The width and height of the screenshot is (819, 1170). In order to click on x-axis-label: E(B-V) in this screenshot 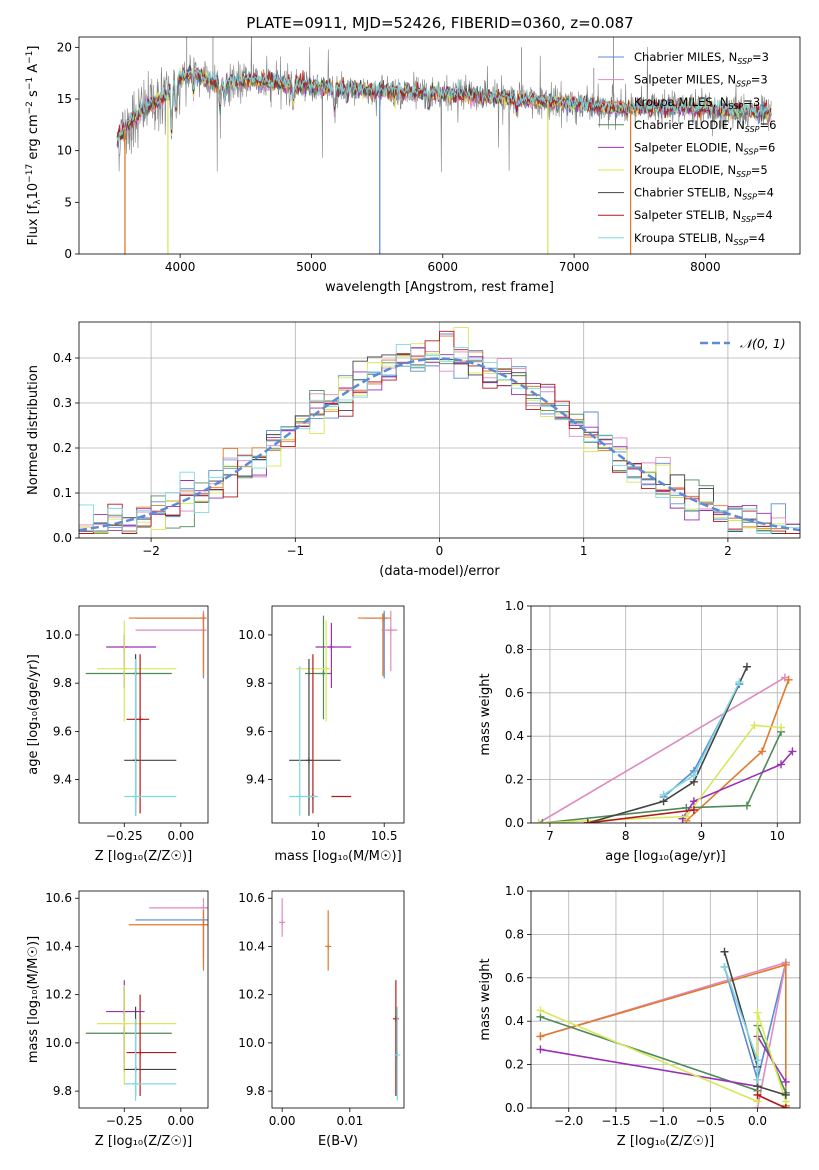, I will do `click(338, 1141)`.